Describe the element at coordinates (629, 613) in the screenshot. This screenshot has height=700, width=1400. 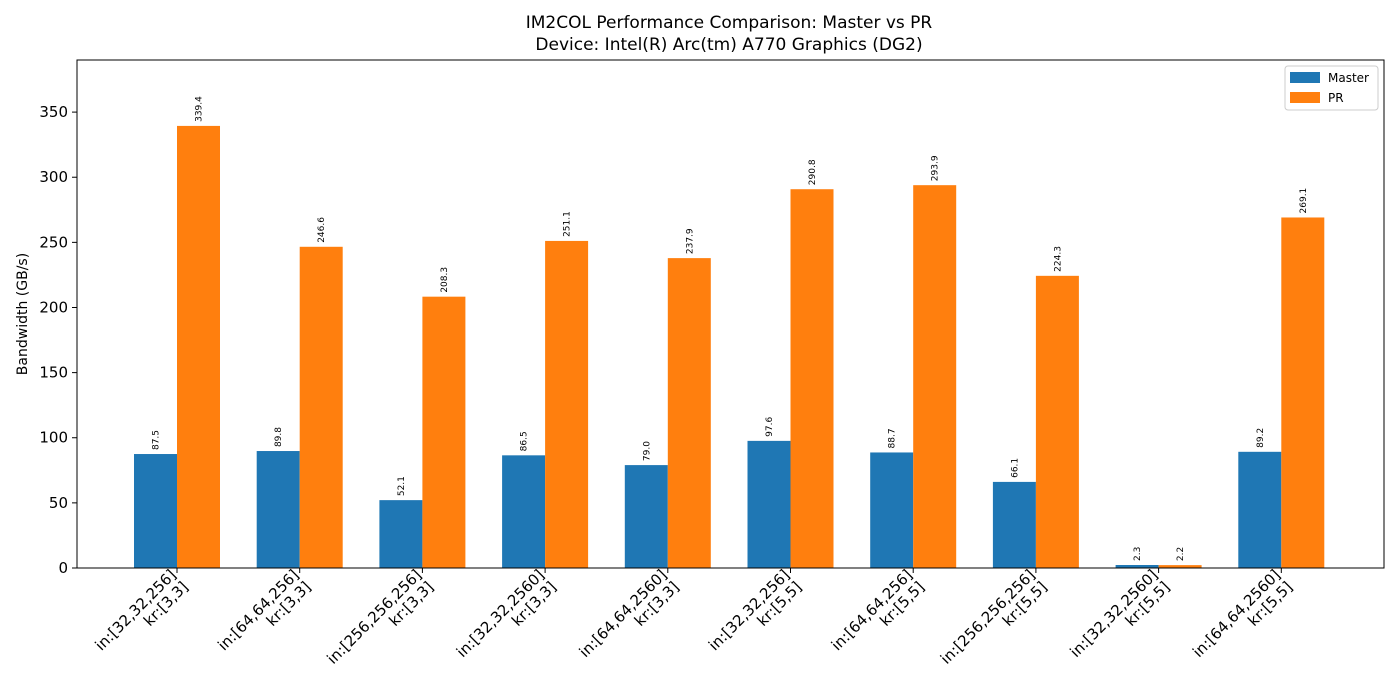
I see `x-tick-label: in:[64,64,2560]kr:[3,3]` at that location.